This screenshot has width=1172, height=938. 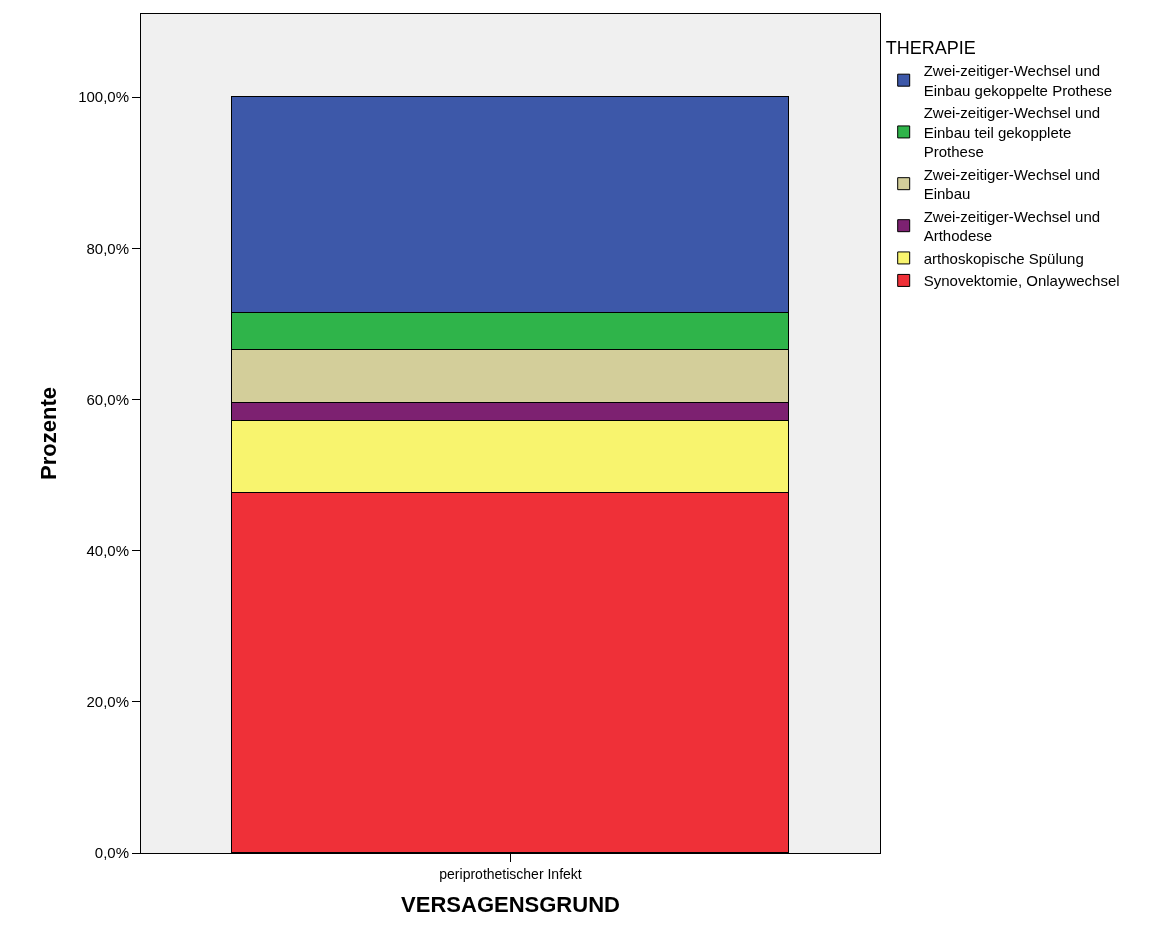 I want to click on y-axis-title: Prozente, so click(x=48, y=433).